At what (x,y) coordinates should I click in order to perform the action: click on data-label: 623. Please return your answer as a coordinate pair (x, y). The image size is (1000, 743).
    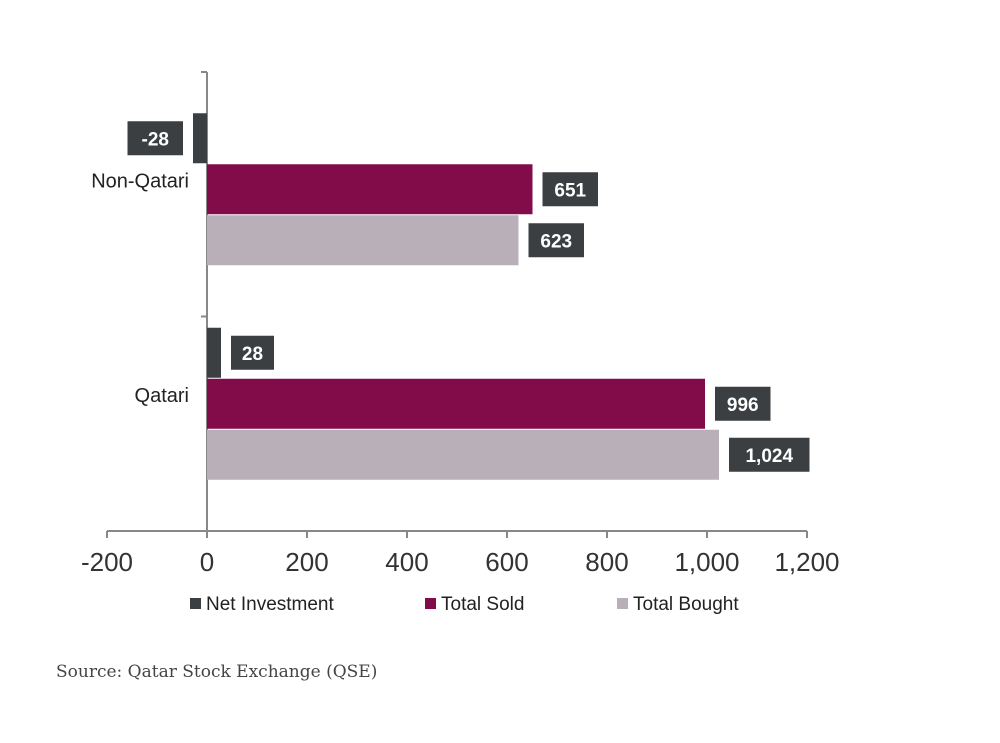
    Looking at the image, I should click on (556, 241).